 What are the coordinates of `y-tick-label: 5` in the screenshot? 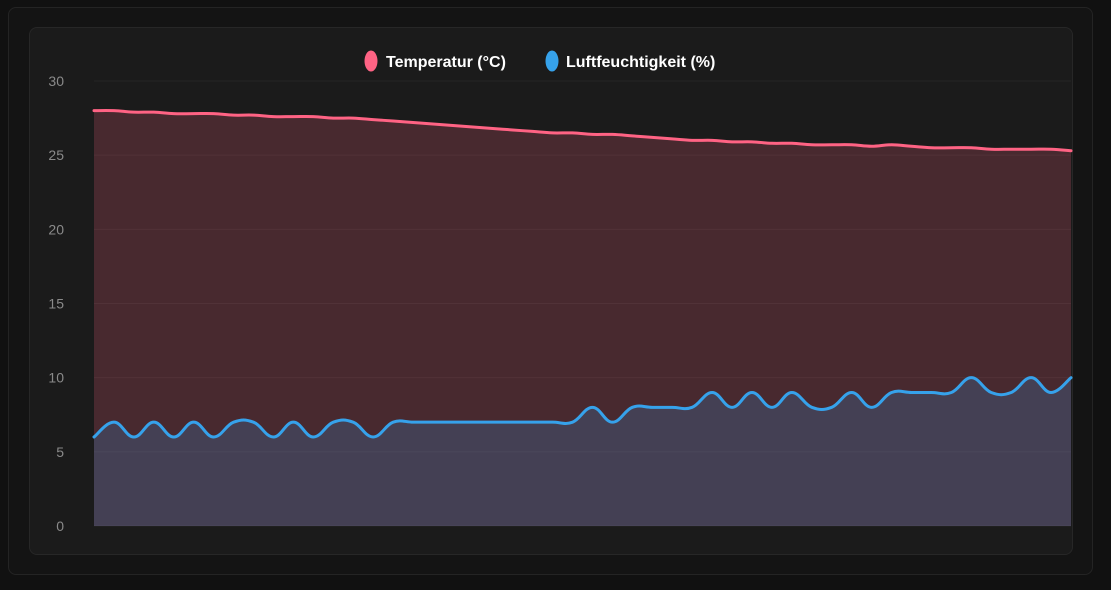 It's located at (60, 452).